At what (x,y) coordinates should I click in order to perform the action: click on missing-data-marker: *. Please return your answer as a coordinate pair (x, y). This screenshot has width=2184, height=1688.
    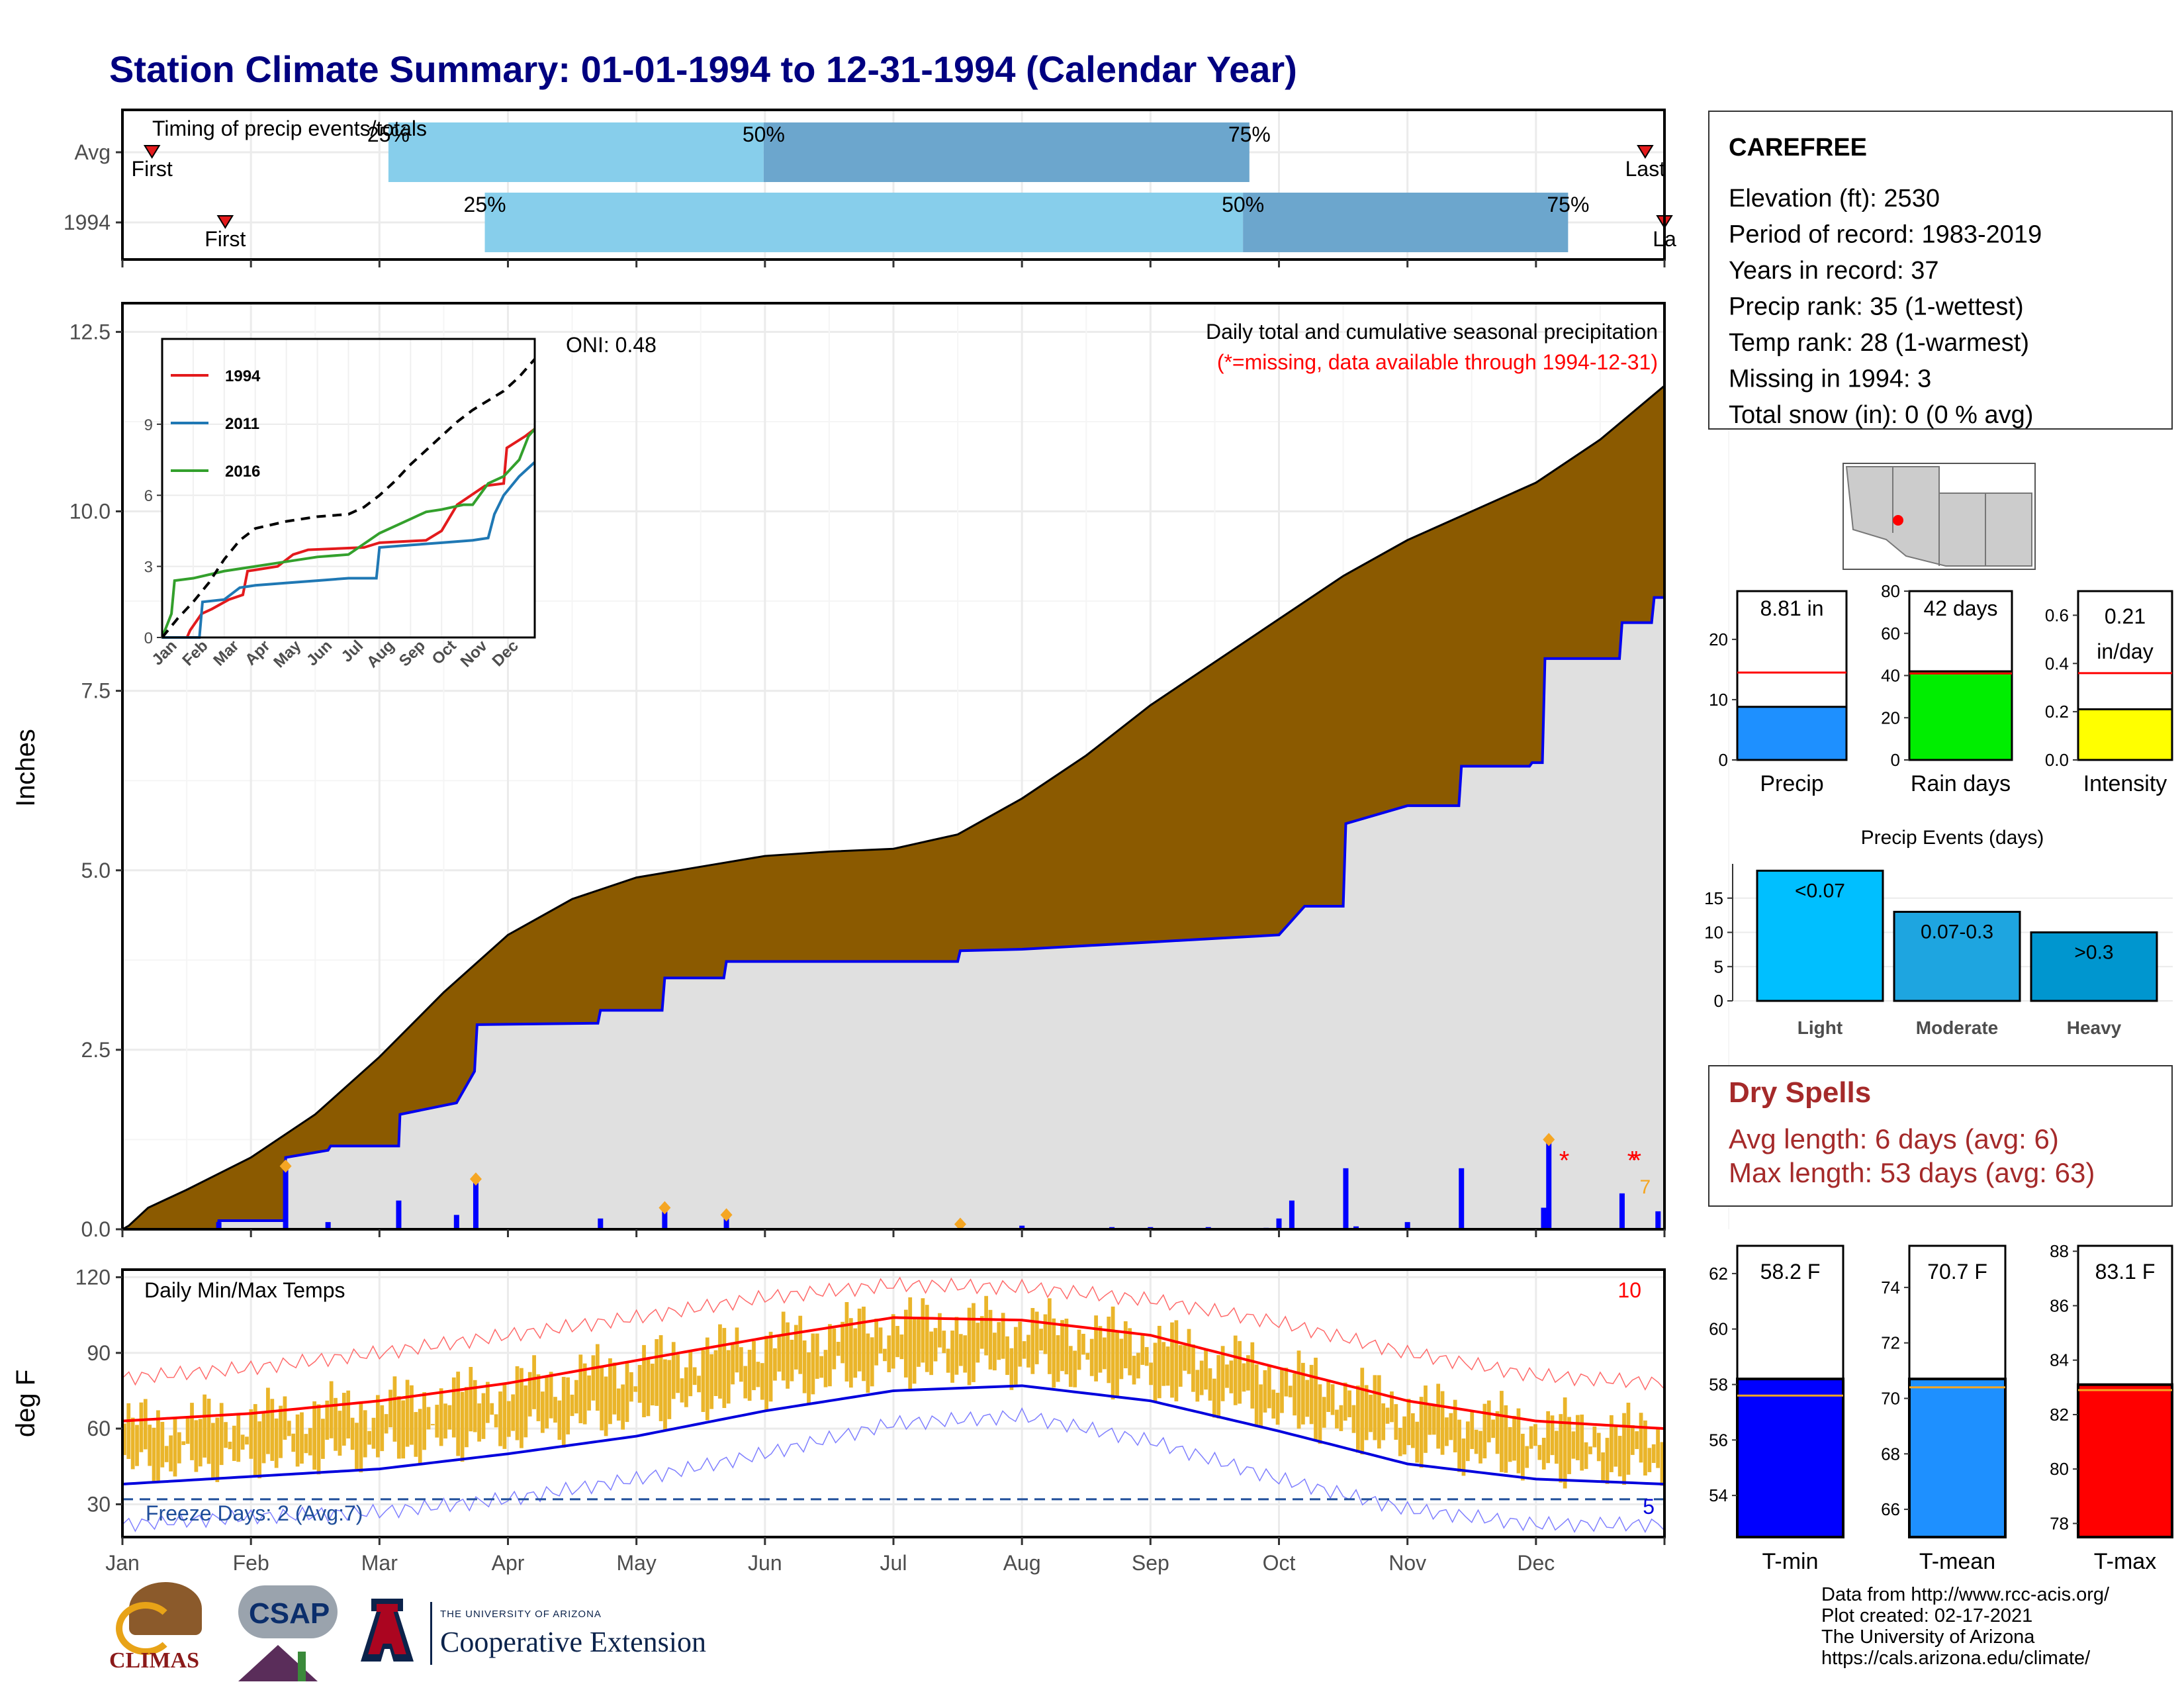
    Looking at the image, I should click on (1632, 1161).